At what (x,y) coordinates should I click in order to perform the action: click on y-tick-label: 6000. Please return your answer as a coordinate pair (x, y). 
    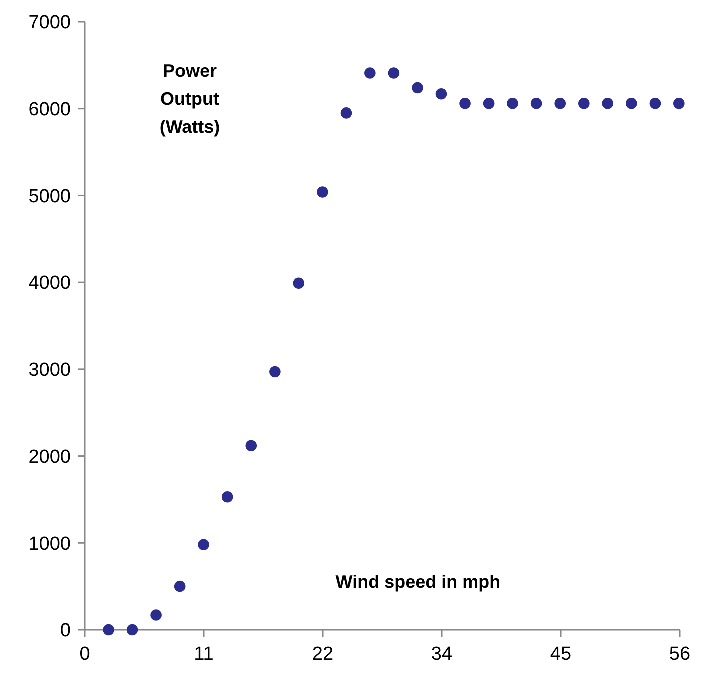
    Looking at the image, I should click on (49, 110).